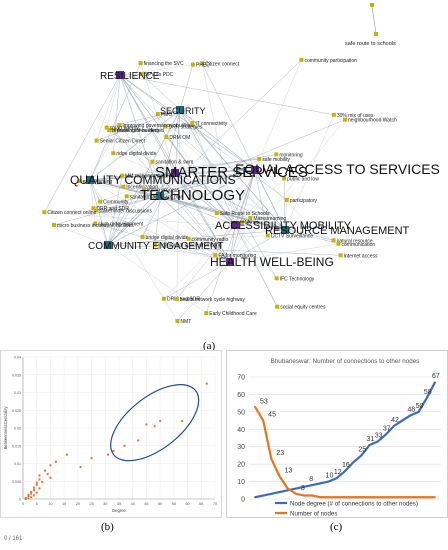 The image size is (448, 550). What do you see at coordinates (311, 479) in the screenshot?
I see `line-data-label: 8` at bounding box center [311, 479].